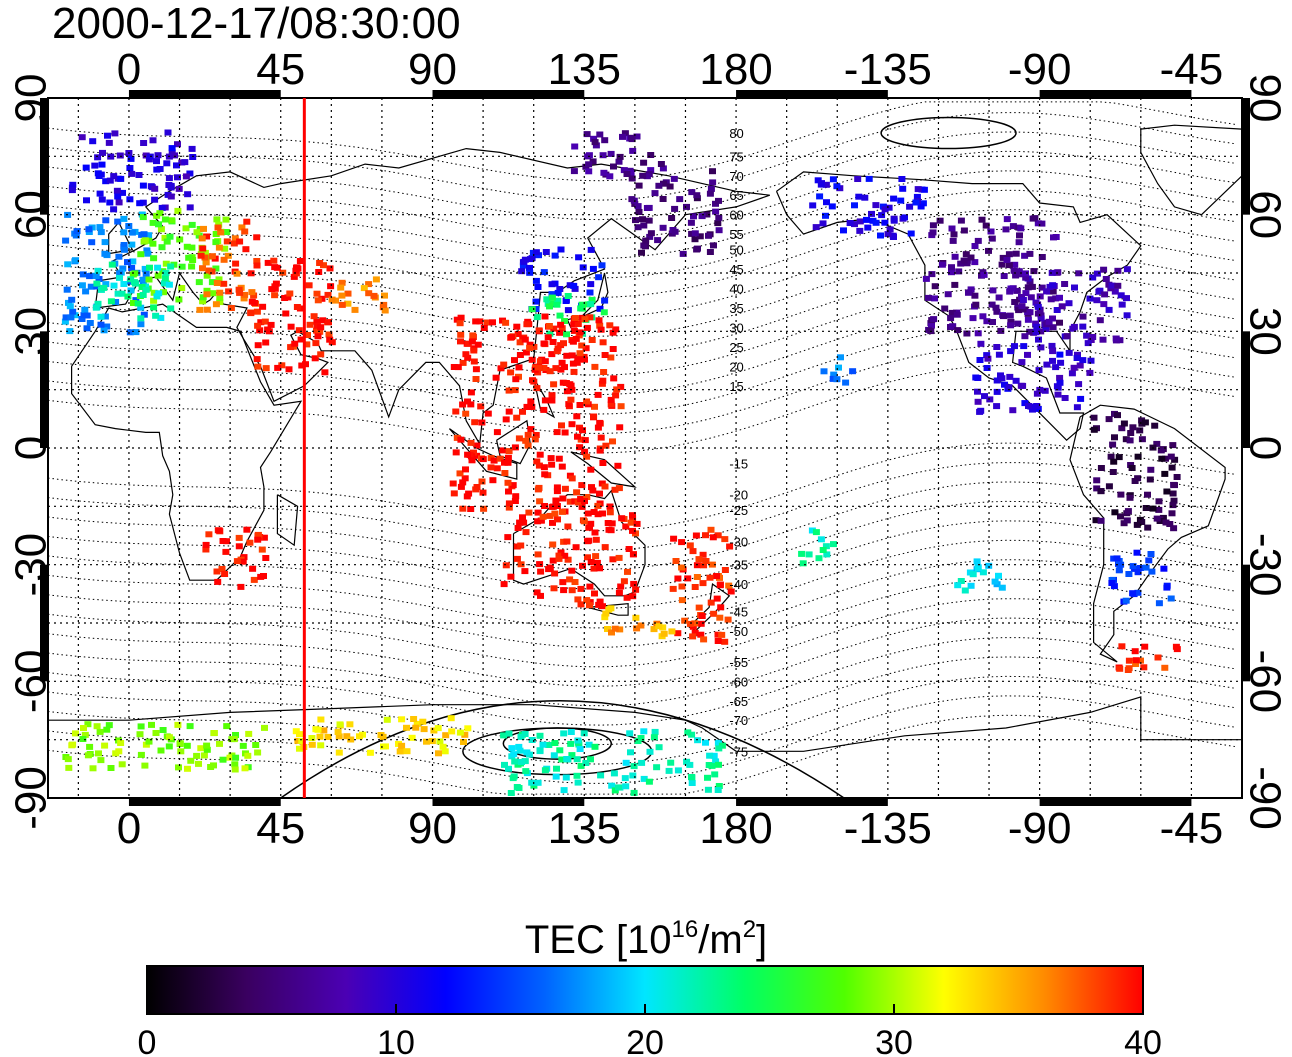 The width and height of the screenshot is (1292, 1057). I want to click on right-lat-tick-label: 90, so click(1264, 98).